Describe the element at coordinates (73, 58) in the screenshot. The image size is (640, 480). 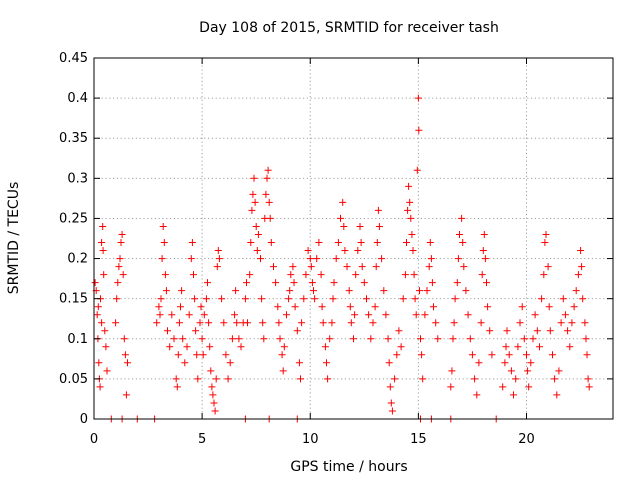
I see `y-tick-label: 0.45` at that location.